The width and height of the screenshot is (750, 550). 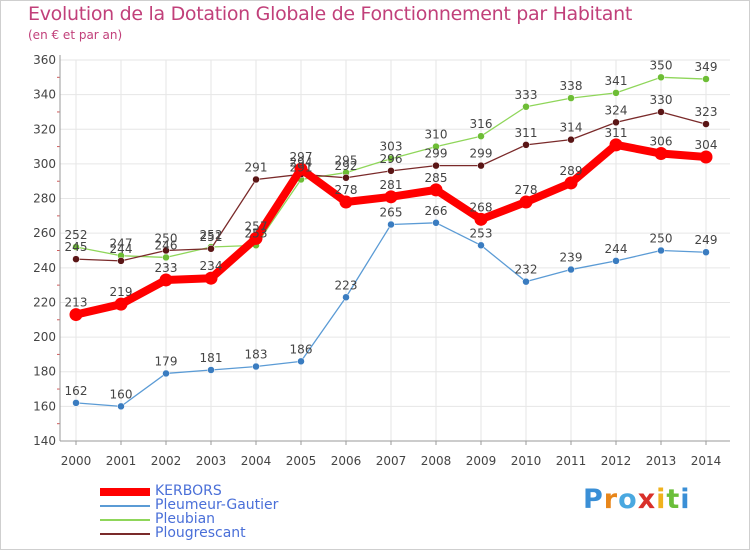 I want to click on x-tick-label: 2005, so click(x=301, y=461).